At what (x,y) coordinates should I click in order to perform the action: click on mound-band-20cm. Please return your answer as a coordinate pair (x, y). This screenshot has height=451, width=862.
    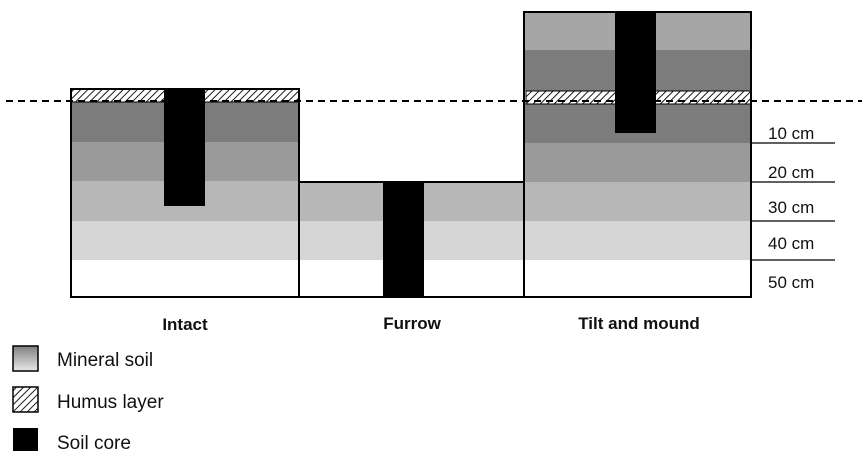
    Looking at the image, I should click on (637, 162).